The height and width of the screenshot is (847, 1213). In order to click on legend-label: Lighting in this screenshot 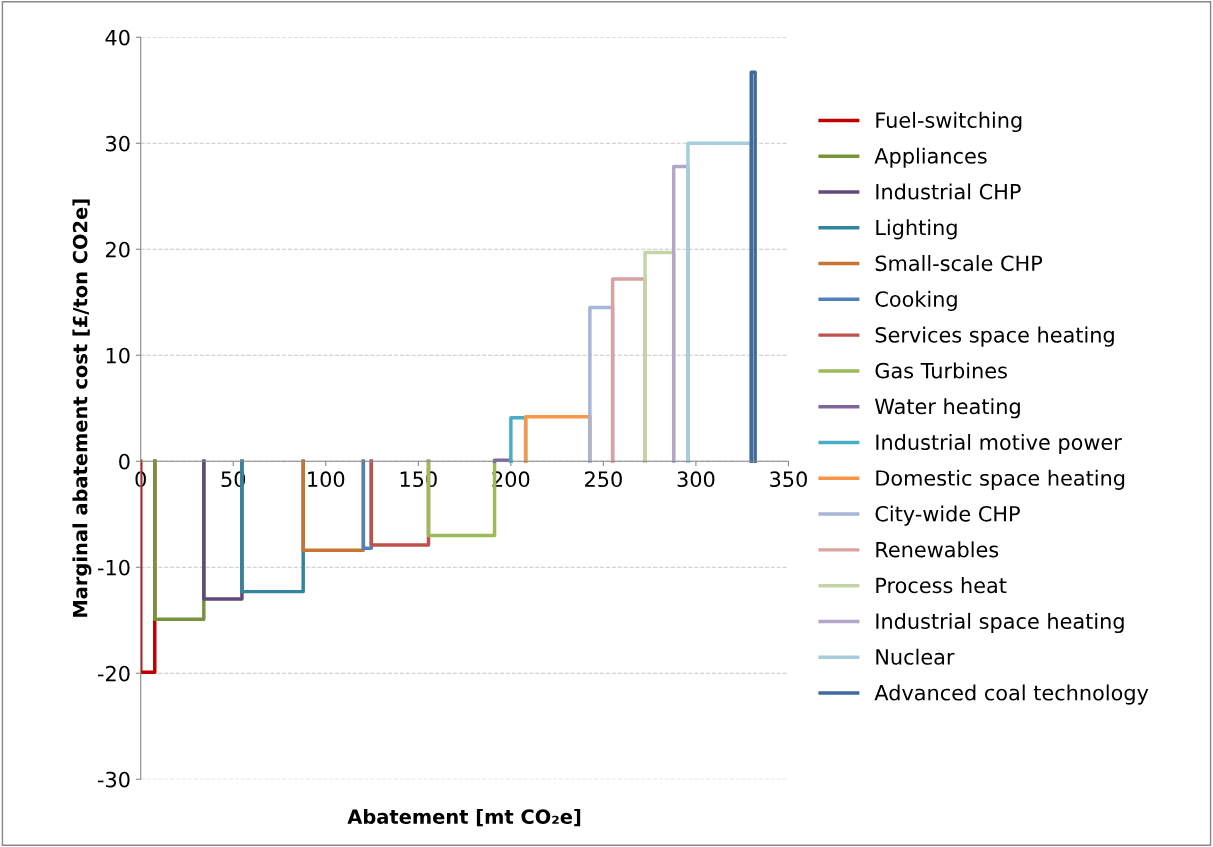, I will do `click(916, 229)`.